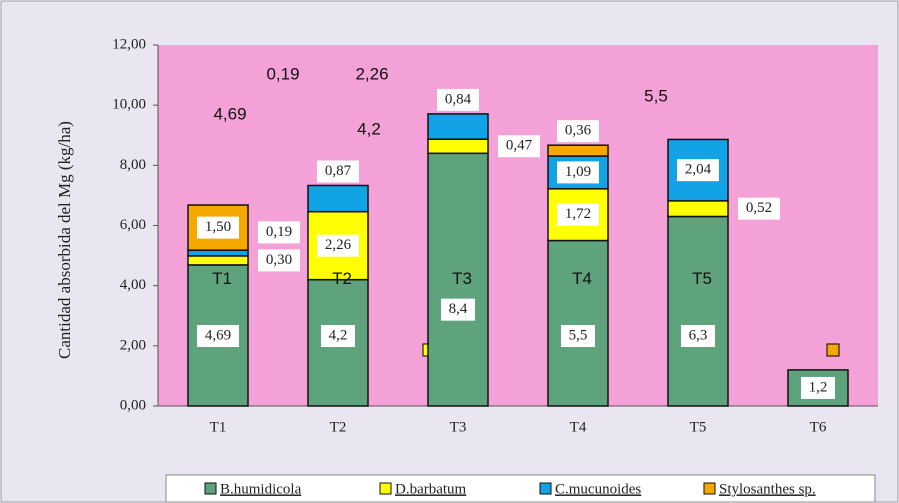 This screenshot has height=503, width=899. I want to click on overlay-value: 4,2, so click(369, 128).